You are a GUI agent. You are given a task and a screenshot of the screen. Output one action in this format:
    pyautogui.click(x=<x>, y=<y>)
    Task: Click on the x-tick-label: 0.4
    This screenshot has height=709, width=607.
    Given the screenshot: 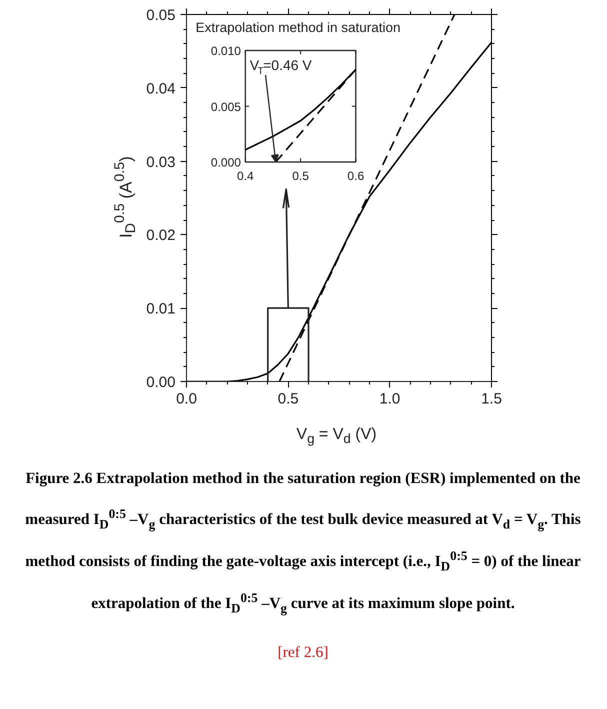 What is the action you would take?
    pyautogui.click(x=245, y=175)
    